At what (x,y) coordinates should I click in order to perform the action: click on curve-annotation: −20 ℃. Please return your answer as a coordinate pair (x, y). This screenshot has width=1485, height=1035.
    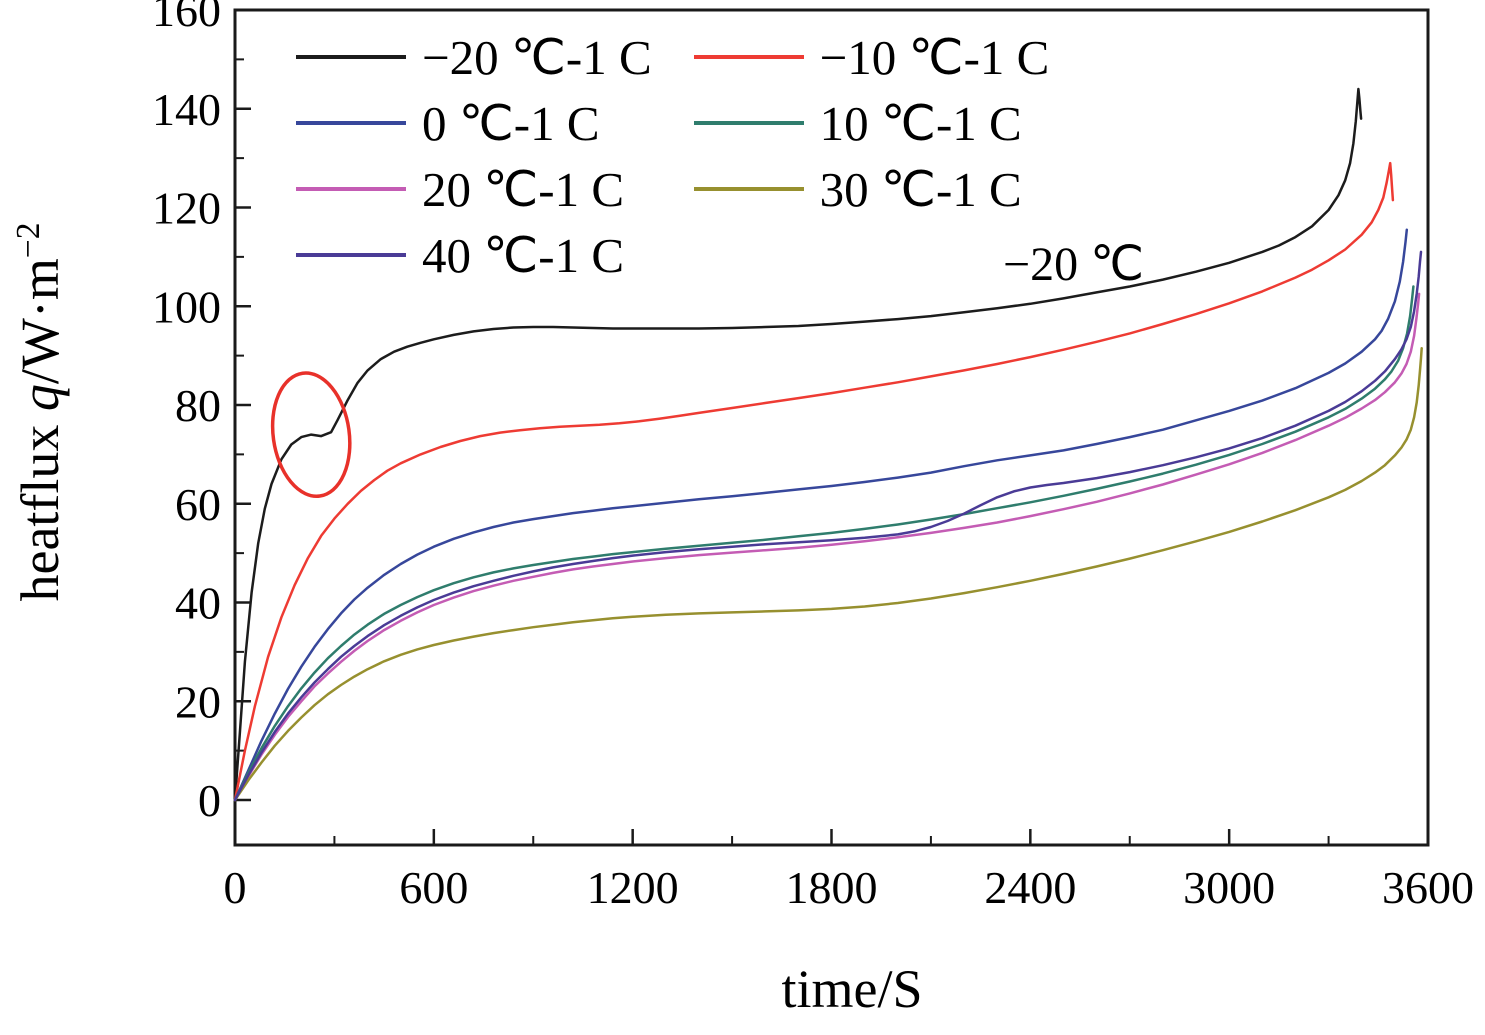
    Looking at the image, I should click on (1073, 264).